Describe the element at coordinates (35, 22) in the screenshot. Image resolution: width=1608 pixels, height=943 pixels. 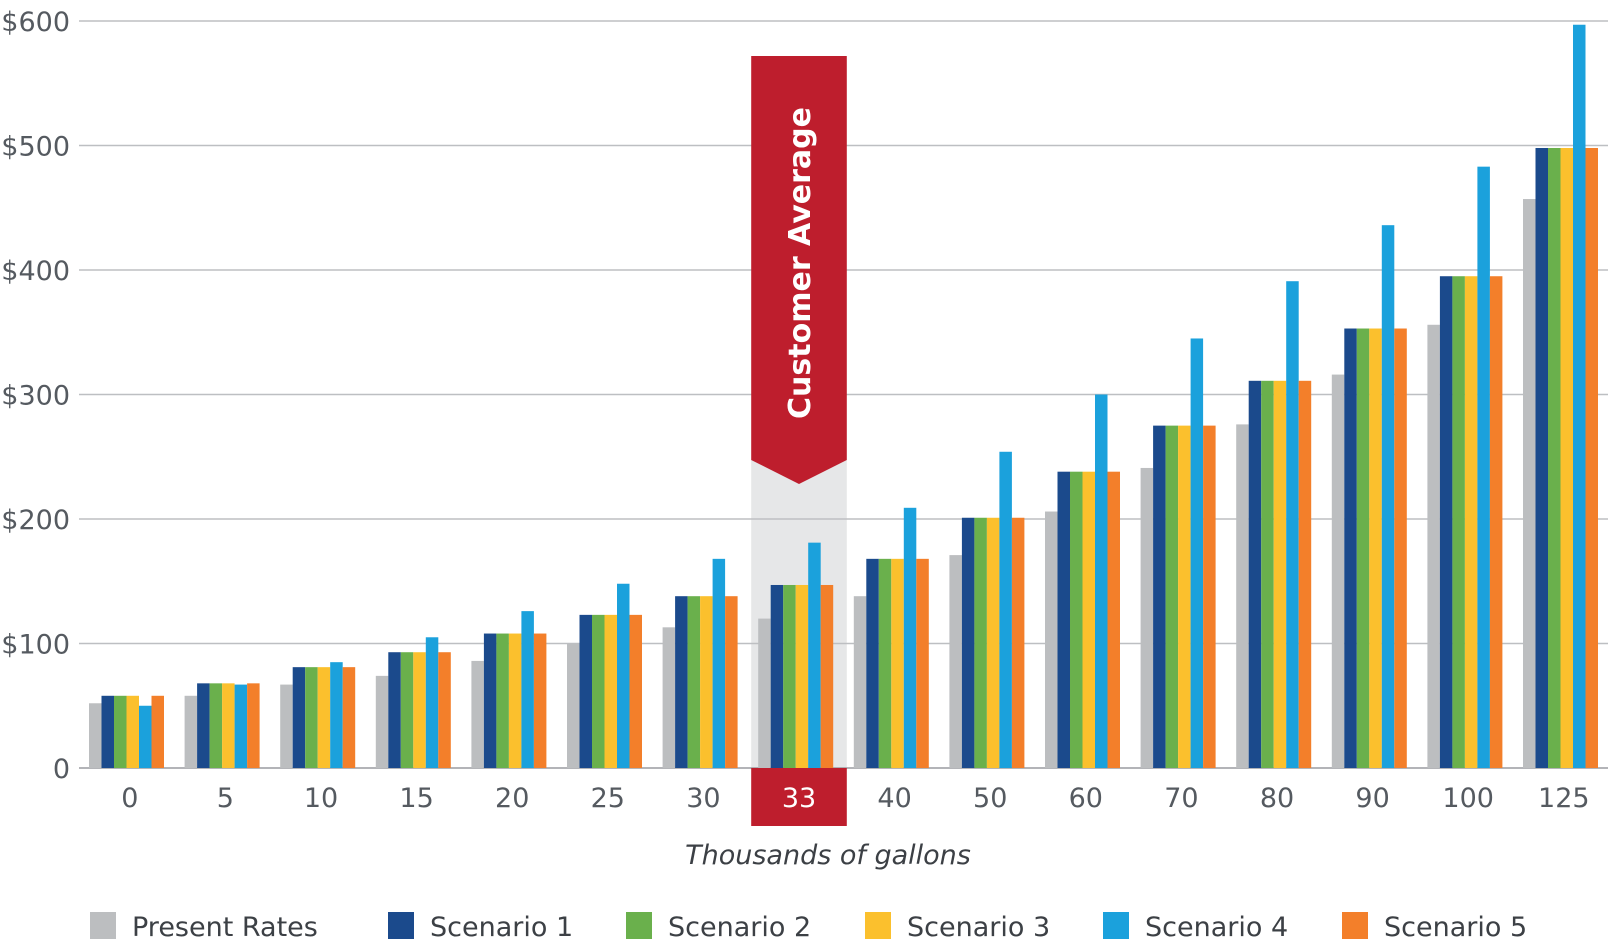
I see `y-tick-label: $600` at that location.